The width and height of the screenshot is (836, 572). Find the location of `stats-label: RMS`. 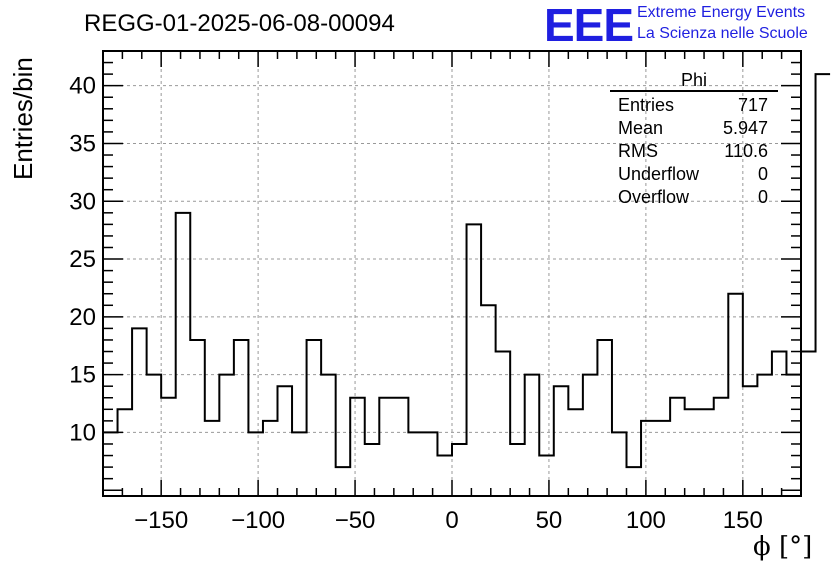

stats-label: RMS is located at coordinates (638, 151).